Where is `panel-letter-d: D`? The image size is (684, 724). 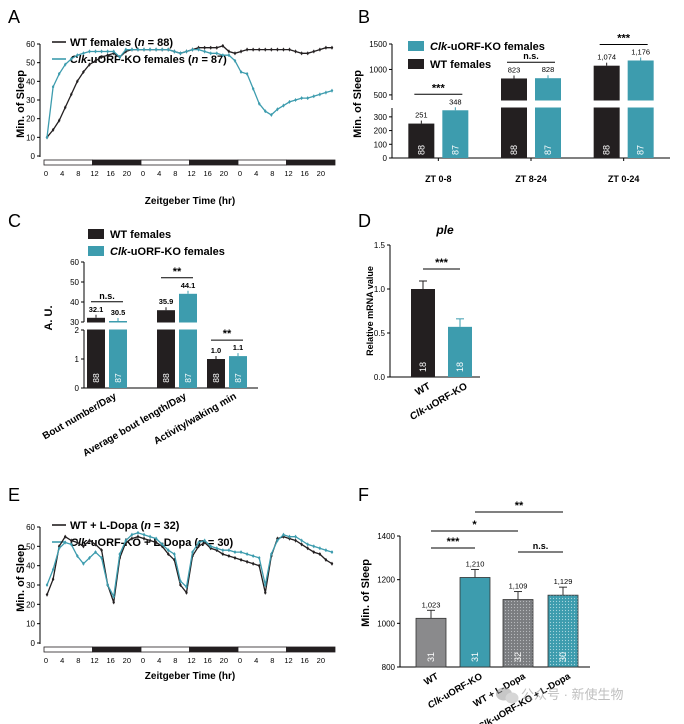 panel-letter-d: D is located at coordinates (364, 221).